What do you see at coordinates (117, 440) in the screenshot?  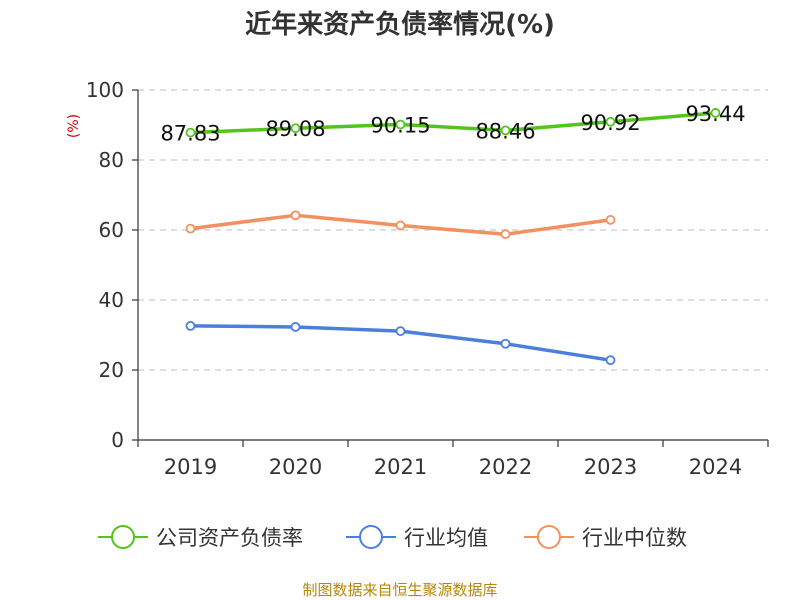 I see `y-tick-label: 0` at bounding box center [117, 440].